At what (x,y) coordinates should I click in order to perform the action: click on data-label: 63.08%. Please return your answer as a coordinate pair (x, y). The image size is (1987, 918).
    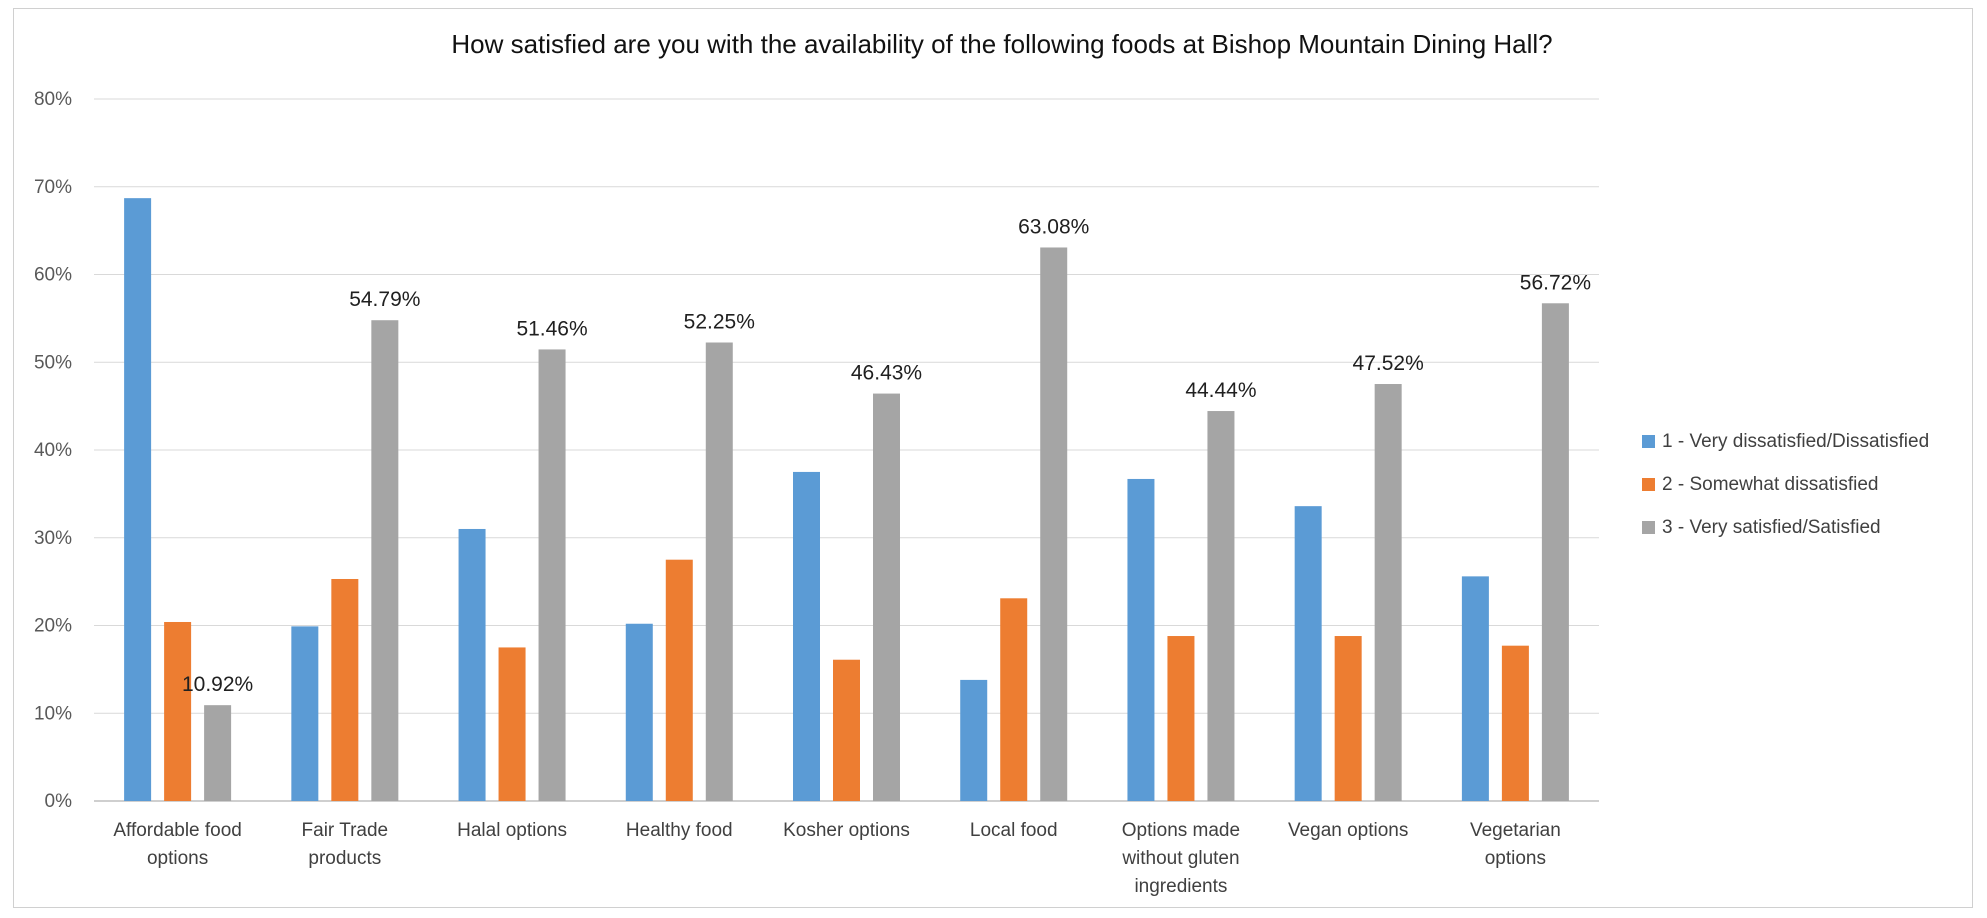
    Looking at the image, I should click on (1053, 226).